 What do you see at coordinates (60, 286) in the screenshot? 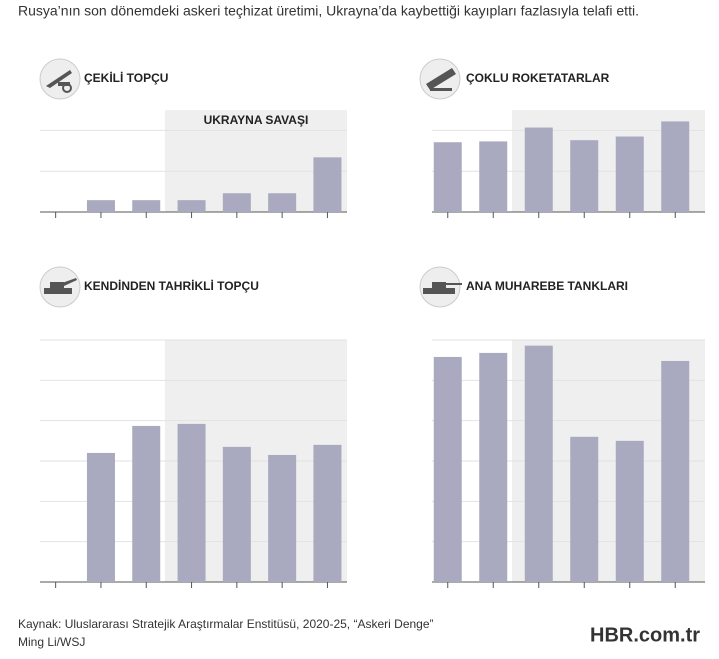
I see `icon-sp-artillery` at bounding box center [60, 286].